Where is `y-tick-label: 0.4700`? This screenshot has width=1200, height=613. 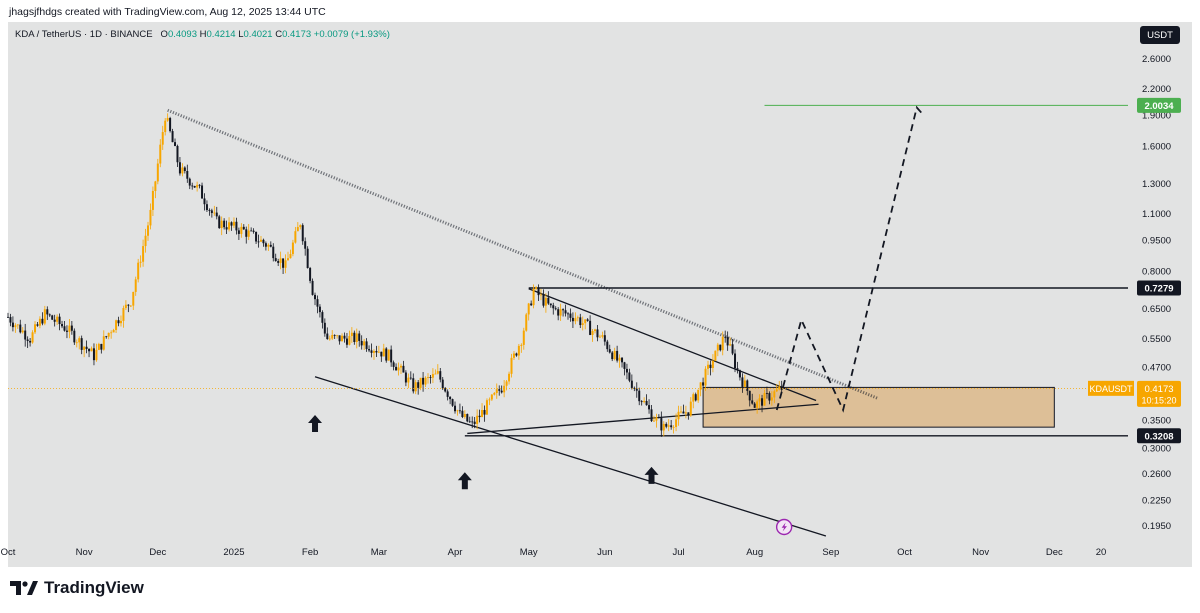
y-tick-label: 0.4700 is located at coordinates (1156, 367).